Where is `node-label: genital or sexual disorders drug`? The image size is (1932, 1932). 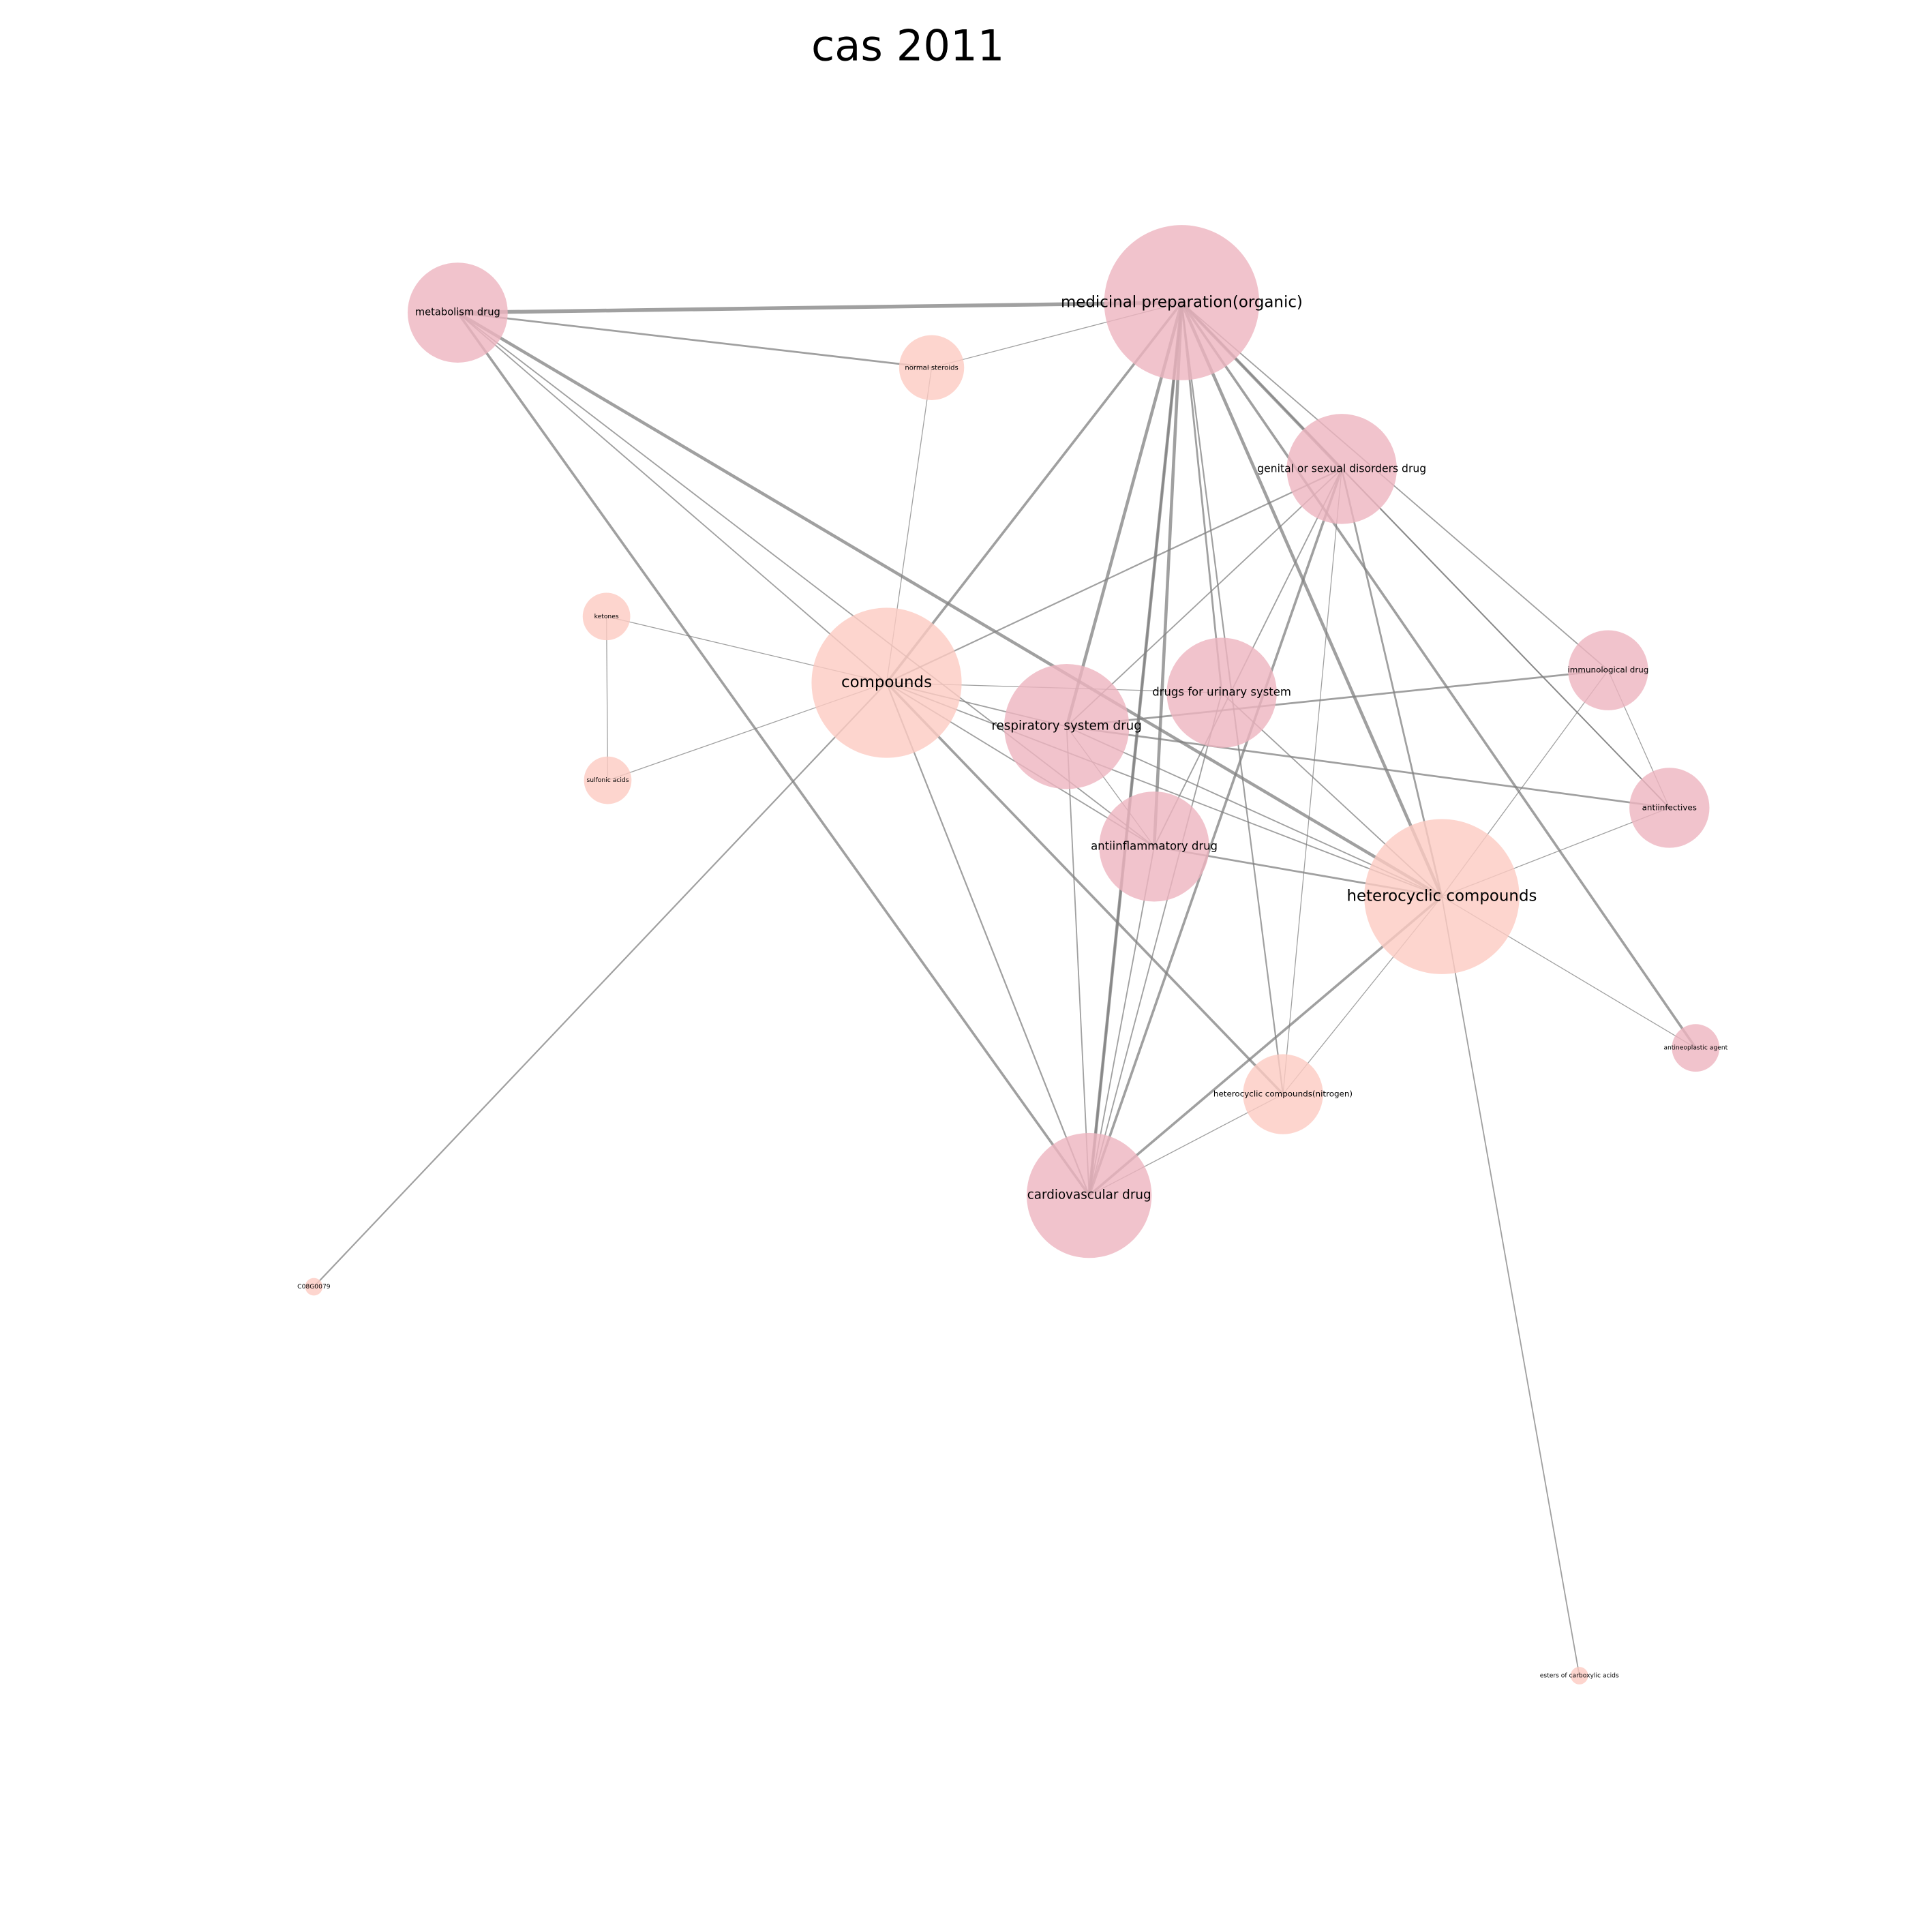 node-label: genital or sexual disorders drug is located at coordinates (1342, 468).